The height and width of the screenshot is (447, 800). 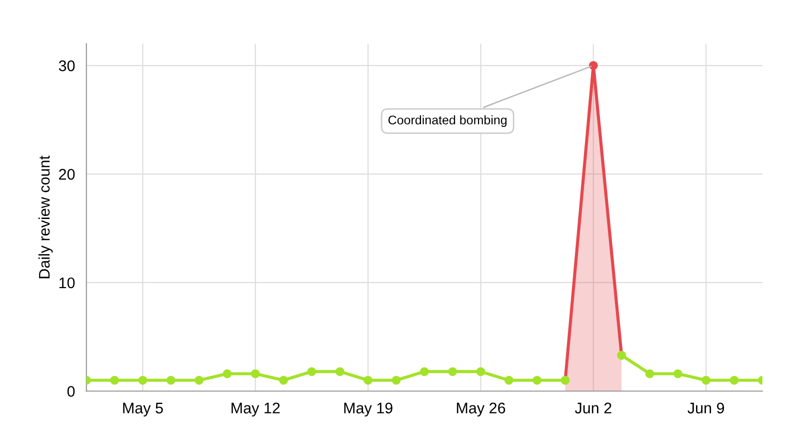 I want to click on y-axis-title: Daily review count, so click(x=45, y=217).